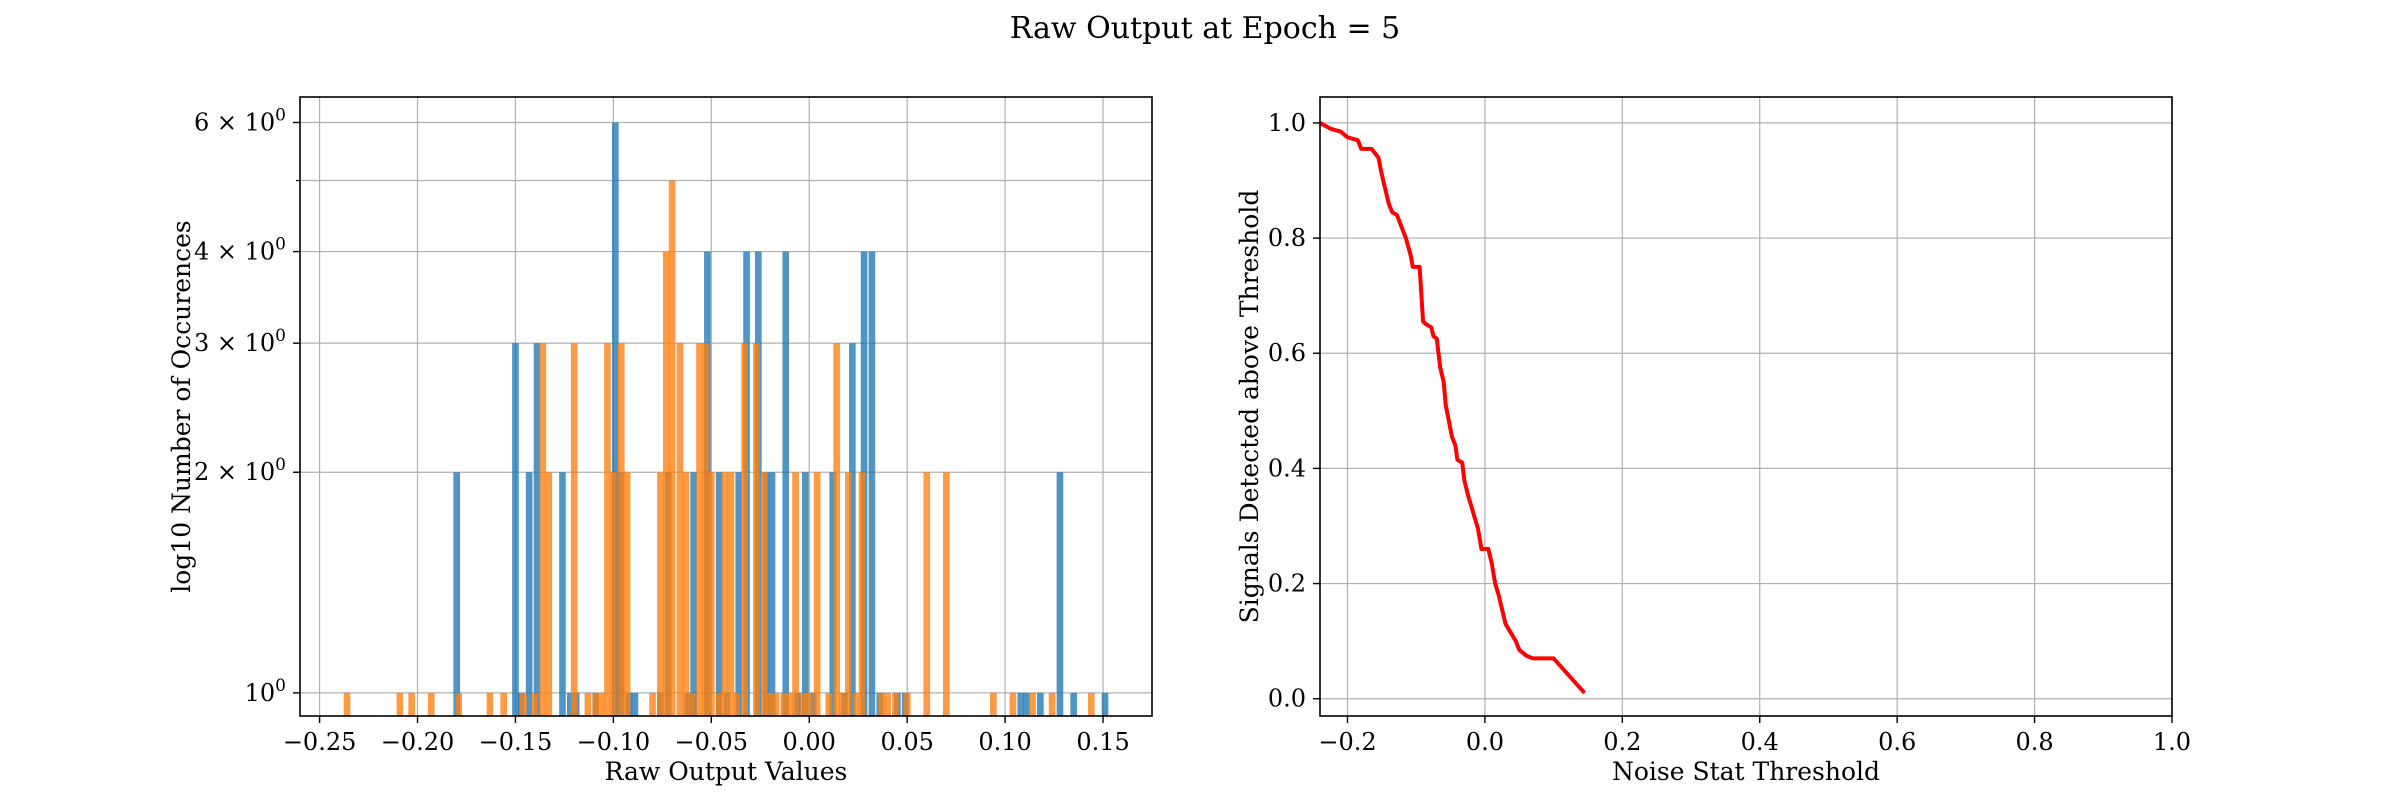  I want to click on y-tick-label: 0.4, so click(1287, 468).